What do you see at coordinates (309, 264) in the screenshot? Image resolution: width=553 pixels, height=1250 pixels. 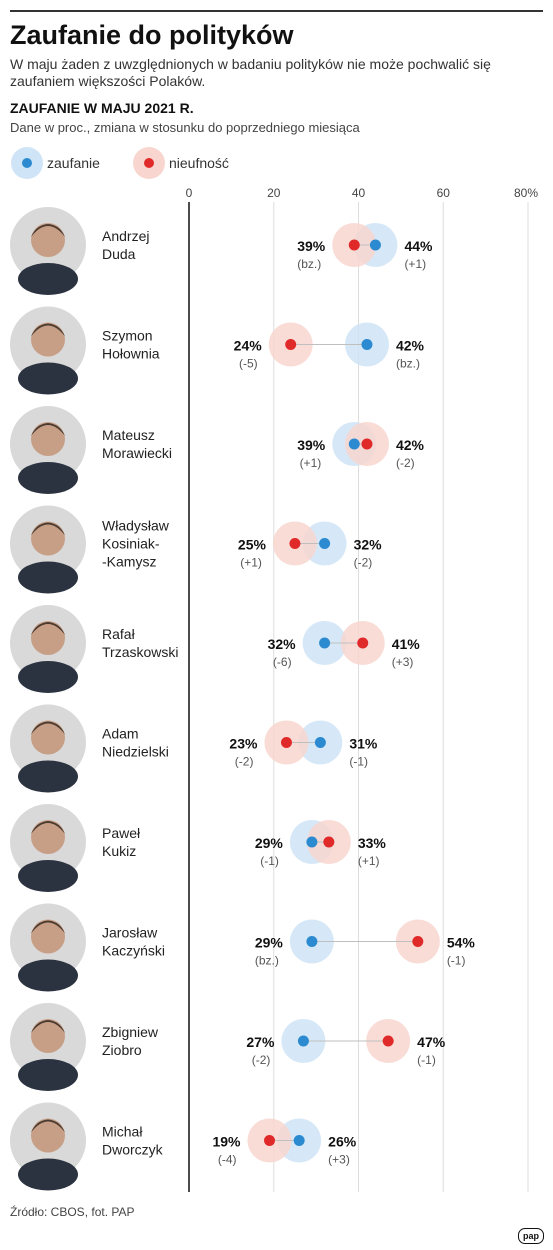 I see `distrust-change-label: (bz.)` at bounding box center [309, 264].